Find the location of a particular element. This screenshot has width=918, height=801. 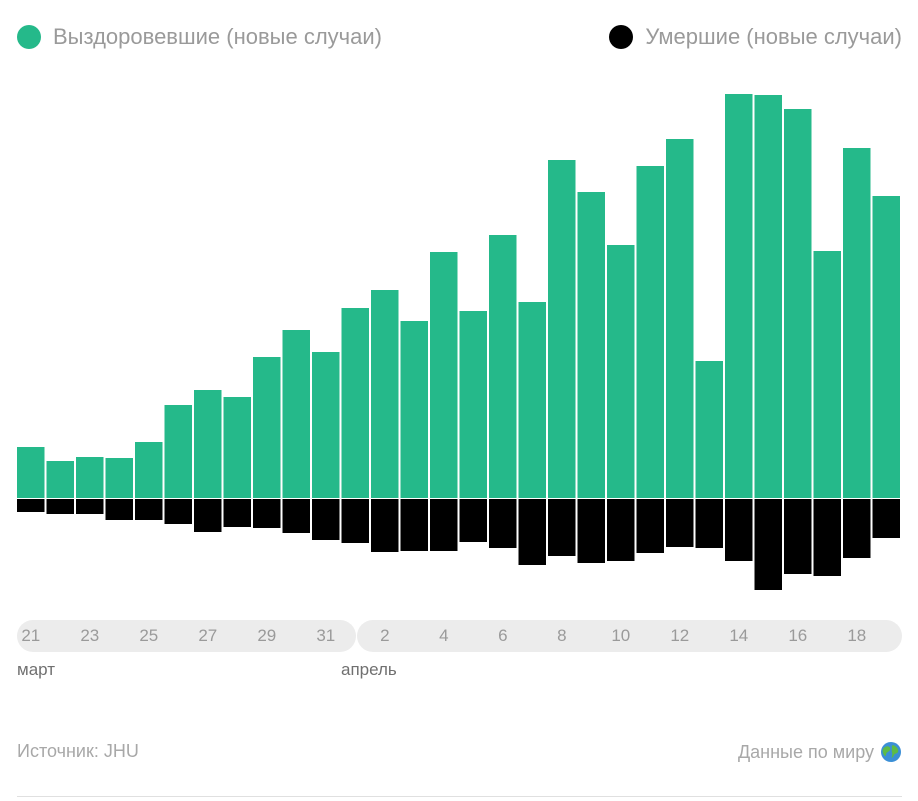

x-tick-label: 27 is located at coordinates (208, 635).